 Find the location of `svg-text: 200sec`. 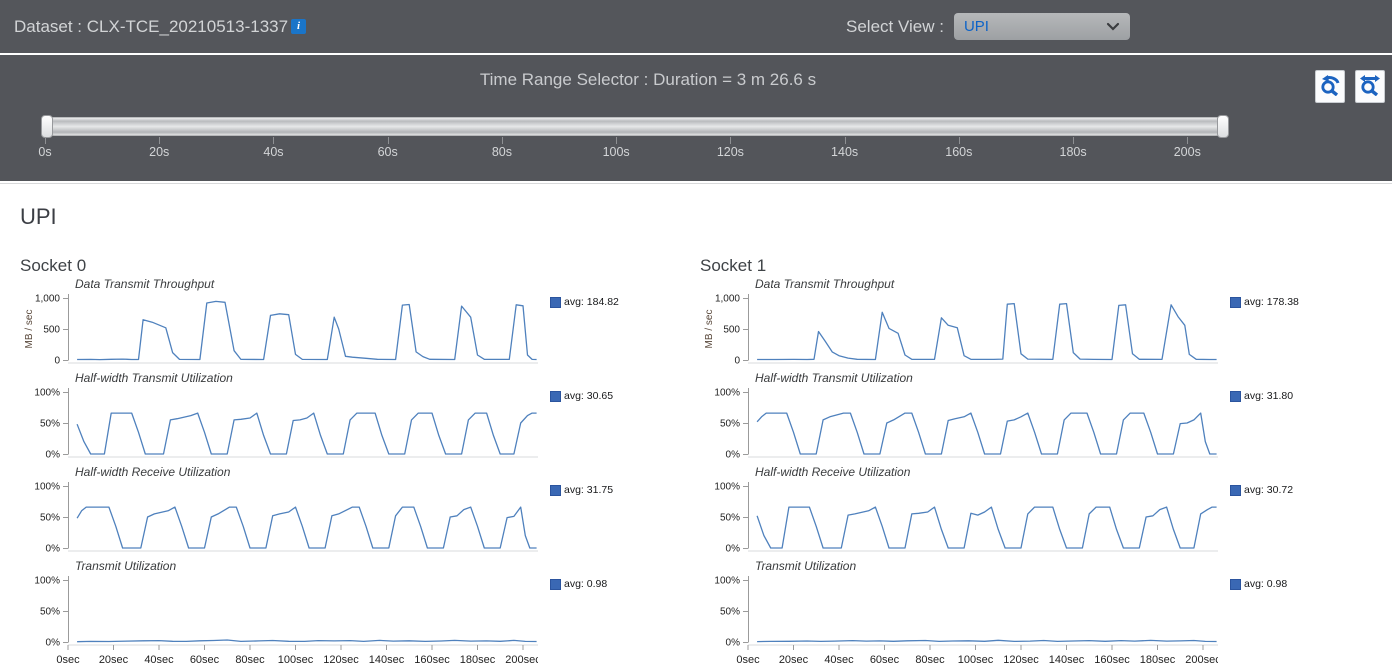

svg-text: 200sec is located at coordinates (521, 660).